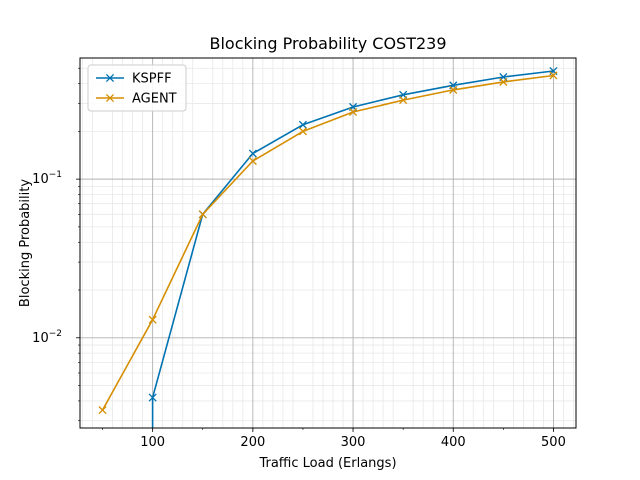 The image size is (640, 480). What do you see at coordinates (252, 442) in the screenshot?
I see `x-tick-label: 200` at bounding box center [252, 442].